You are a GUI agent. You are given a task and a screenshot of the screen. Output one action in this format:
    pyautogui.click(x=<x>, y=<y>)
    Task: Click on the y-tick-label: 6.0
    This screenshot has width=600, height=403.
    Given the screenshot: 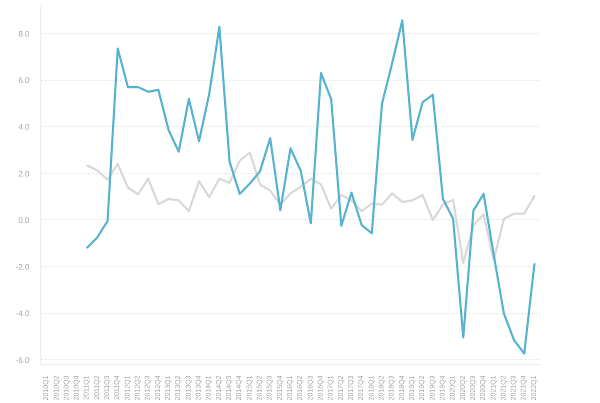 What is the action you would take?
    pyautogui.click(x=24, y=81)
    